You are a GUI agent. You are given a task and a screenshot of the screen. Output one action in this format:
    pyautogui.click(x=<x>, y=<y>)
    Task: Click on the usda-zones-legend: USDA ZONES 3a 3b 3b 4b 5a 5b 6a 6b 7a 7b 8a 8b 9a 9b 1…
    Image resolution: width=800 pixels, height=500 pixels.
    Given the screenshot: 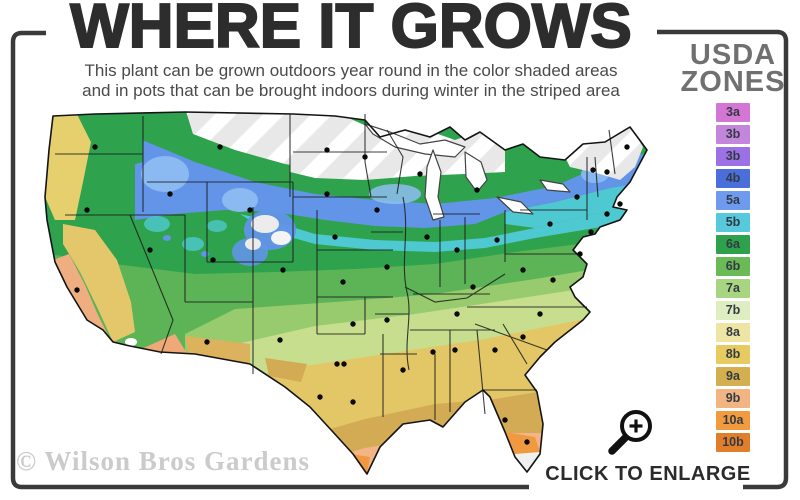 What is the action you would take?
    pyautogui.click(x=733, y=245)
    